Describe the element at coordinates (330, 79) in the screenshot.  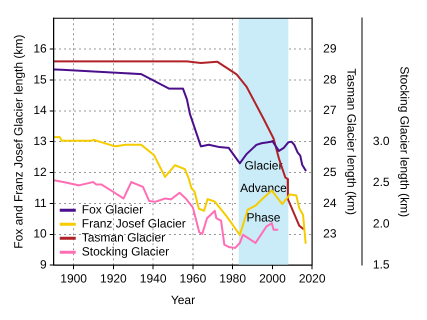
I see `y2-tick-label: 28` at that location.